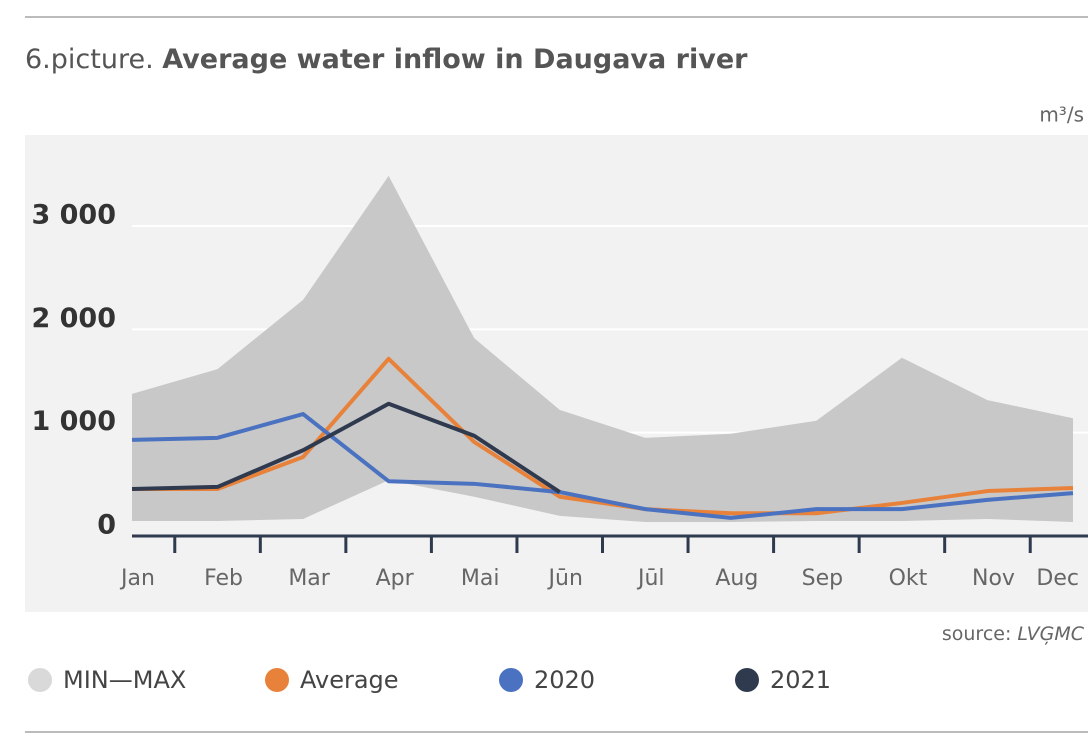 This screenshot has height=749, width=1088. What do you see at coordinates (395, 578) in the screenshot?
I see `x-tick-label: Apr` at bounding box center [395, 578].